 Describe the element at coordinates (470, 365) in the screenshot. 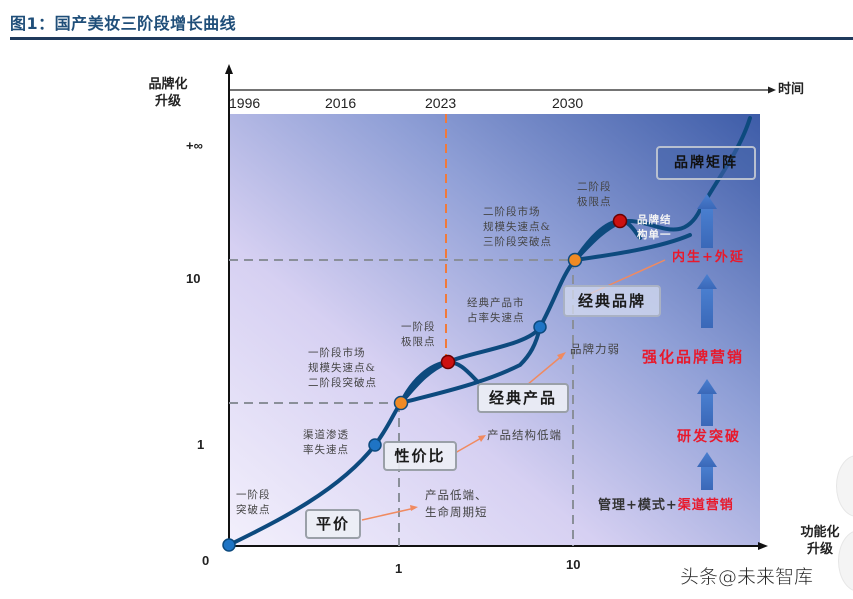

I see `stage2-entry-branch` at that location.